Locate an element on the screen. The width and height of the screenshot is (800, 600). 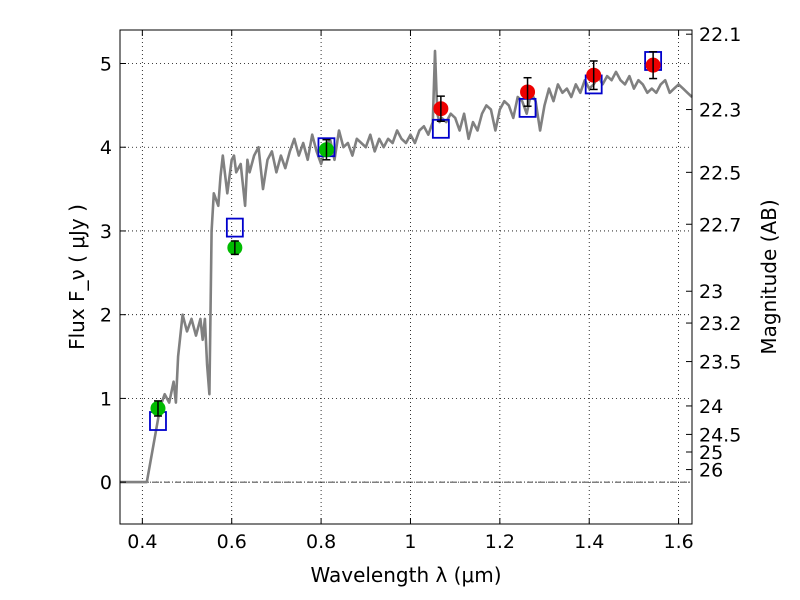
x-tick-label: 1.6 is located at coordinates (678, 542).